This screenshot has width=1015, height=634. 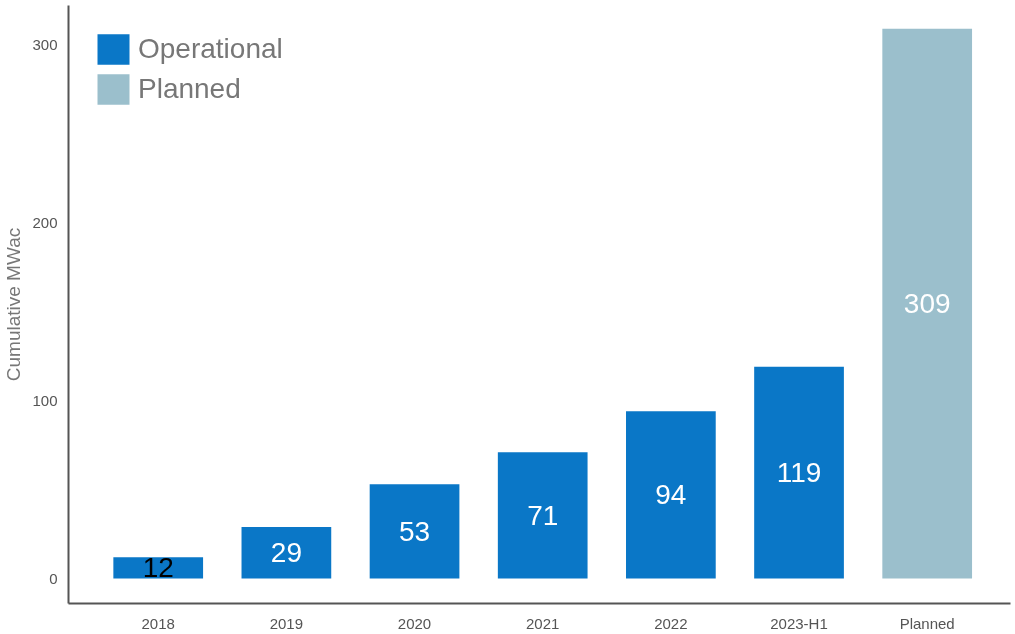 I want to click on y-tick-label: 300, so click(x=45, y=44).